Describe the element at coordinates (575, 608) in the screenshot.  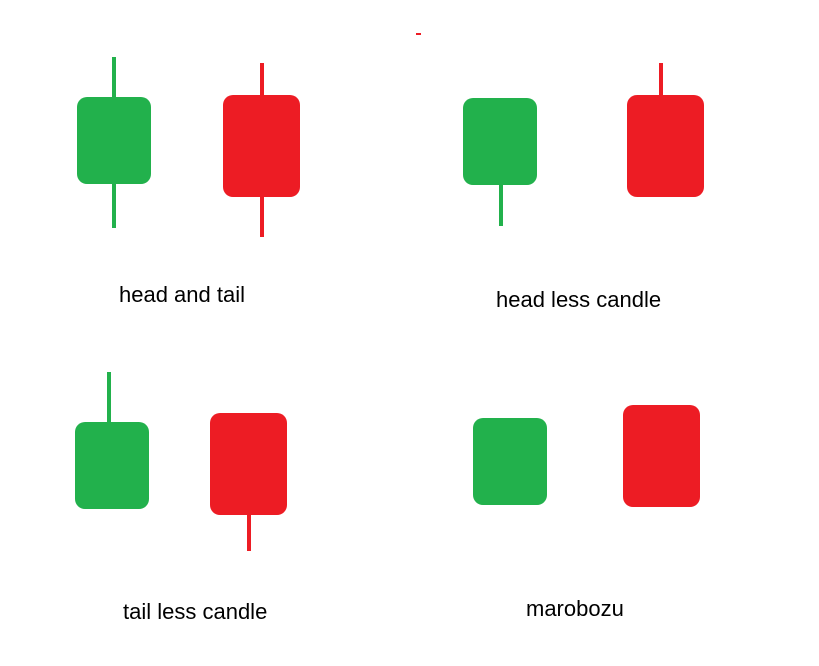
I see `caption-marobozu: marobozu` at that location.